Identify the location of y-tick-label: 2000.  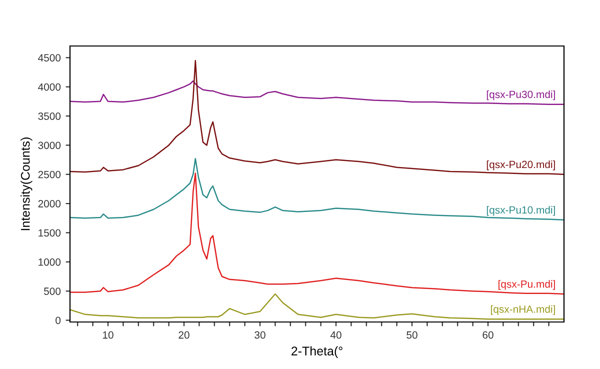
(49, 204).